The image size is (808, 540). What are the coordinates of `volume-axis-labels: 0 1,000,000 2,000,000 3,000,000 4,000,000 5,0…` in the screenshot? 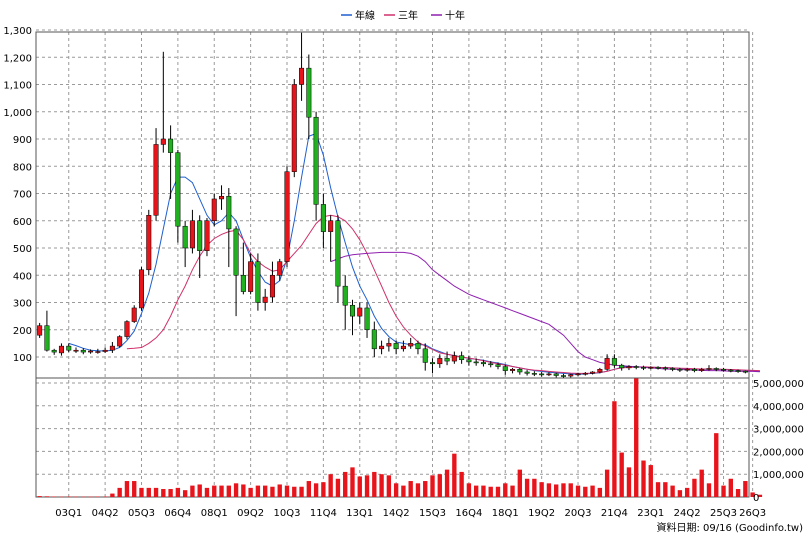 It's located at (778, 441).